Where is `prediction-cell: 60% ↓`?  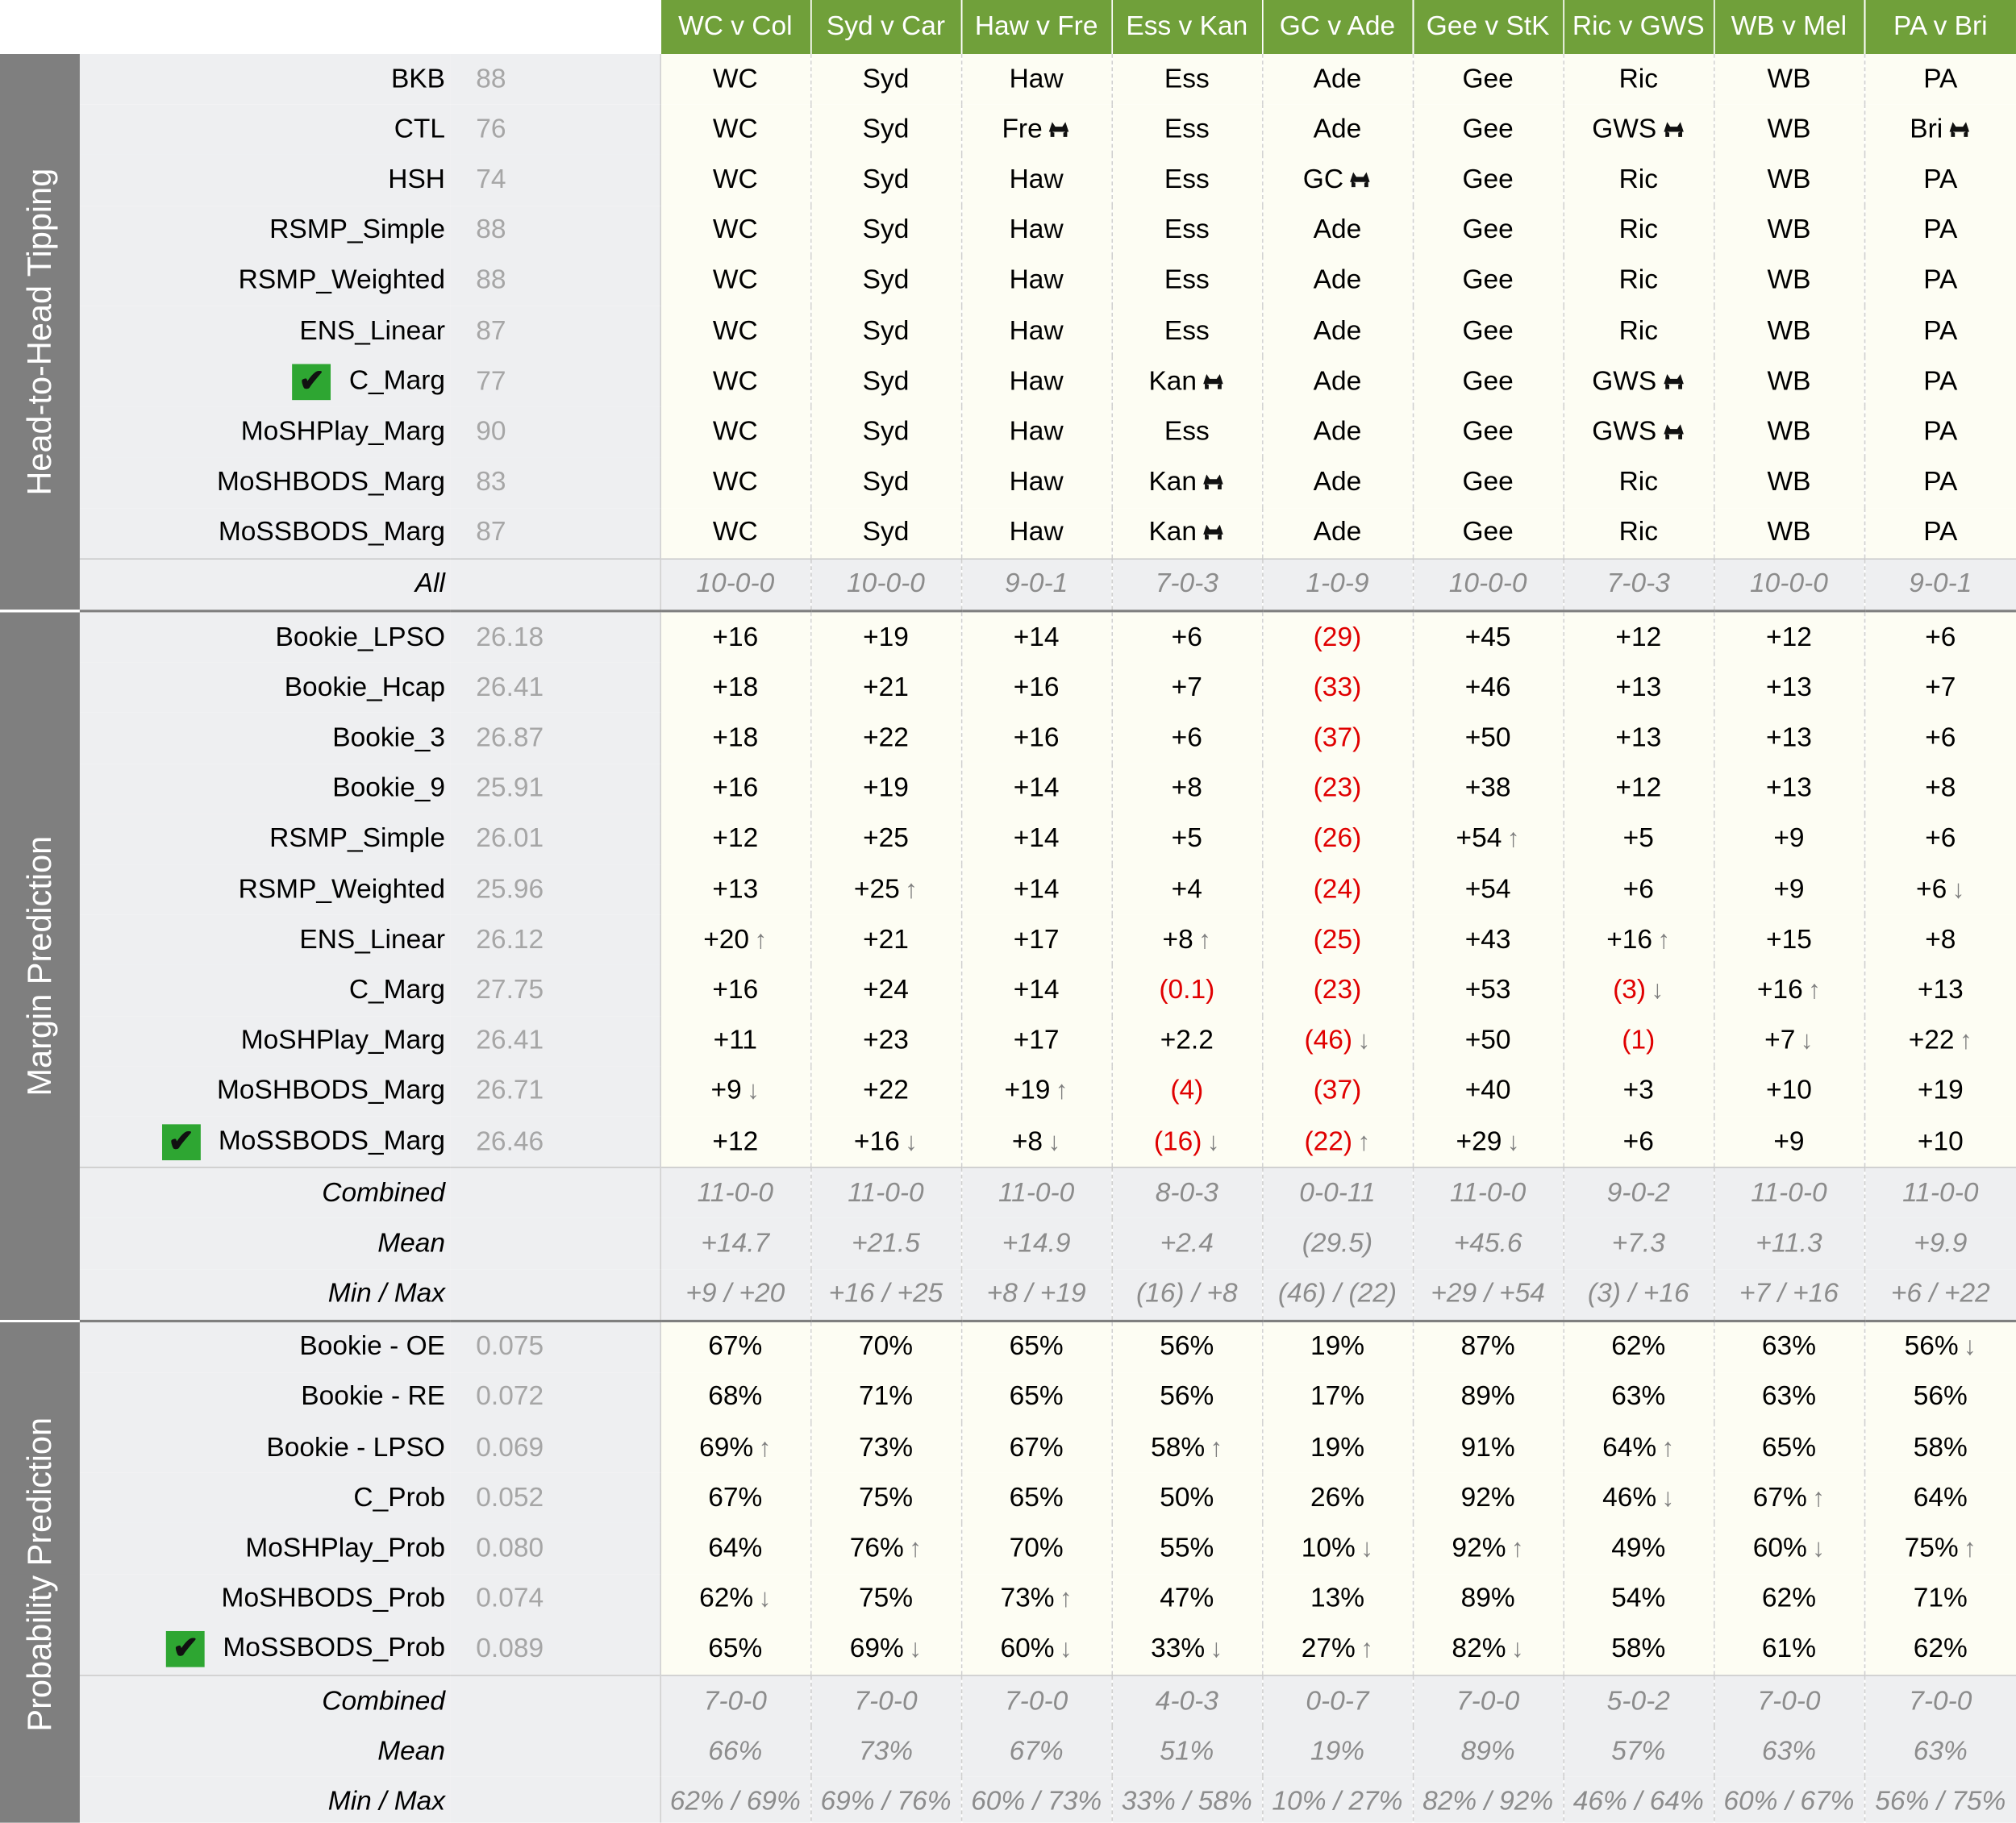
prediction-cell: 60% ↓ is located at coordinates (1788, 1549).